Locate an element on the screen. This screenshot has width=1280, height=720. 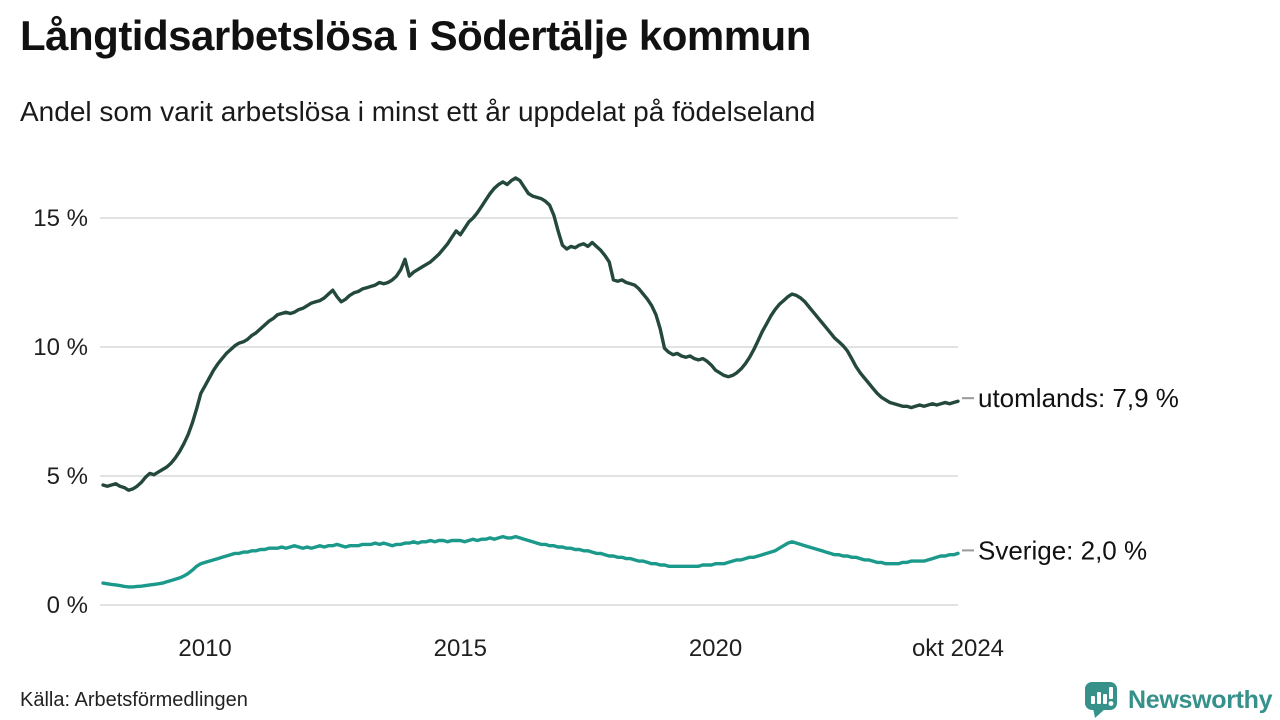
series-line-Sverige is located at coordinates (530, 561).